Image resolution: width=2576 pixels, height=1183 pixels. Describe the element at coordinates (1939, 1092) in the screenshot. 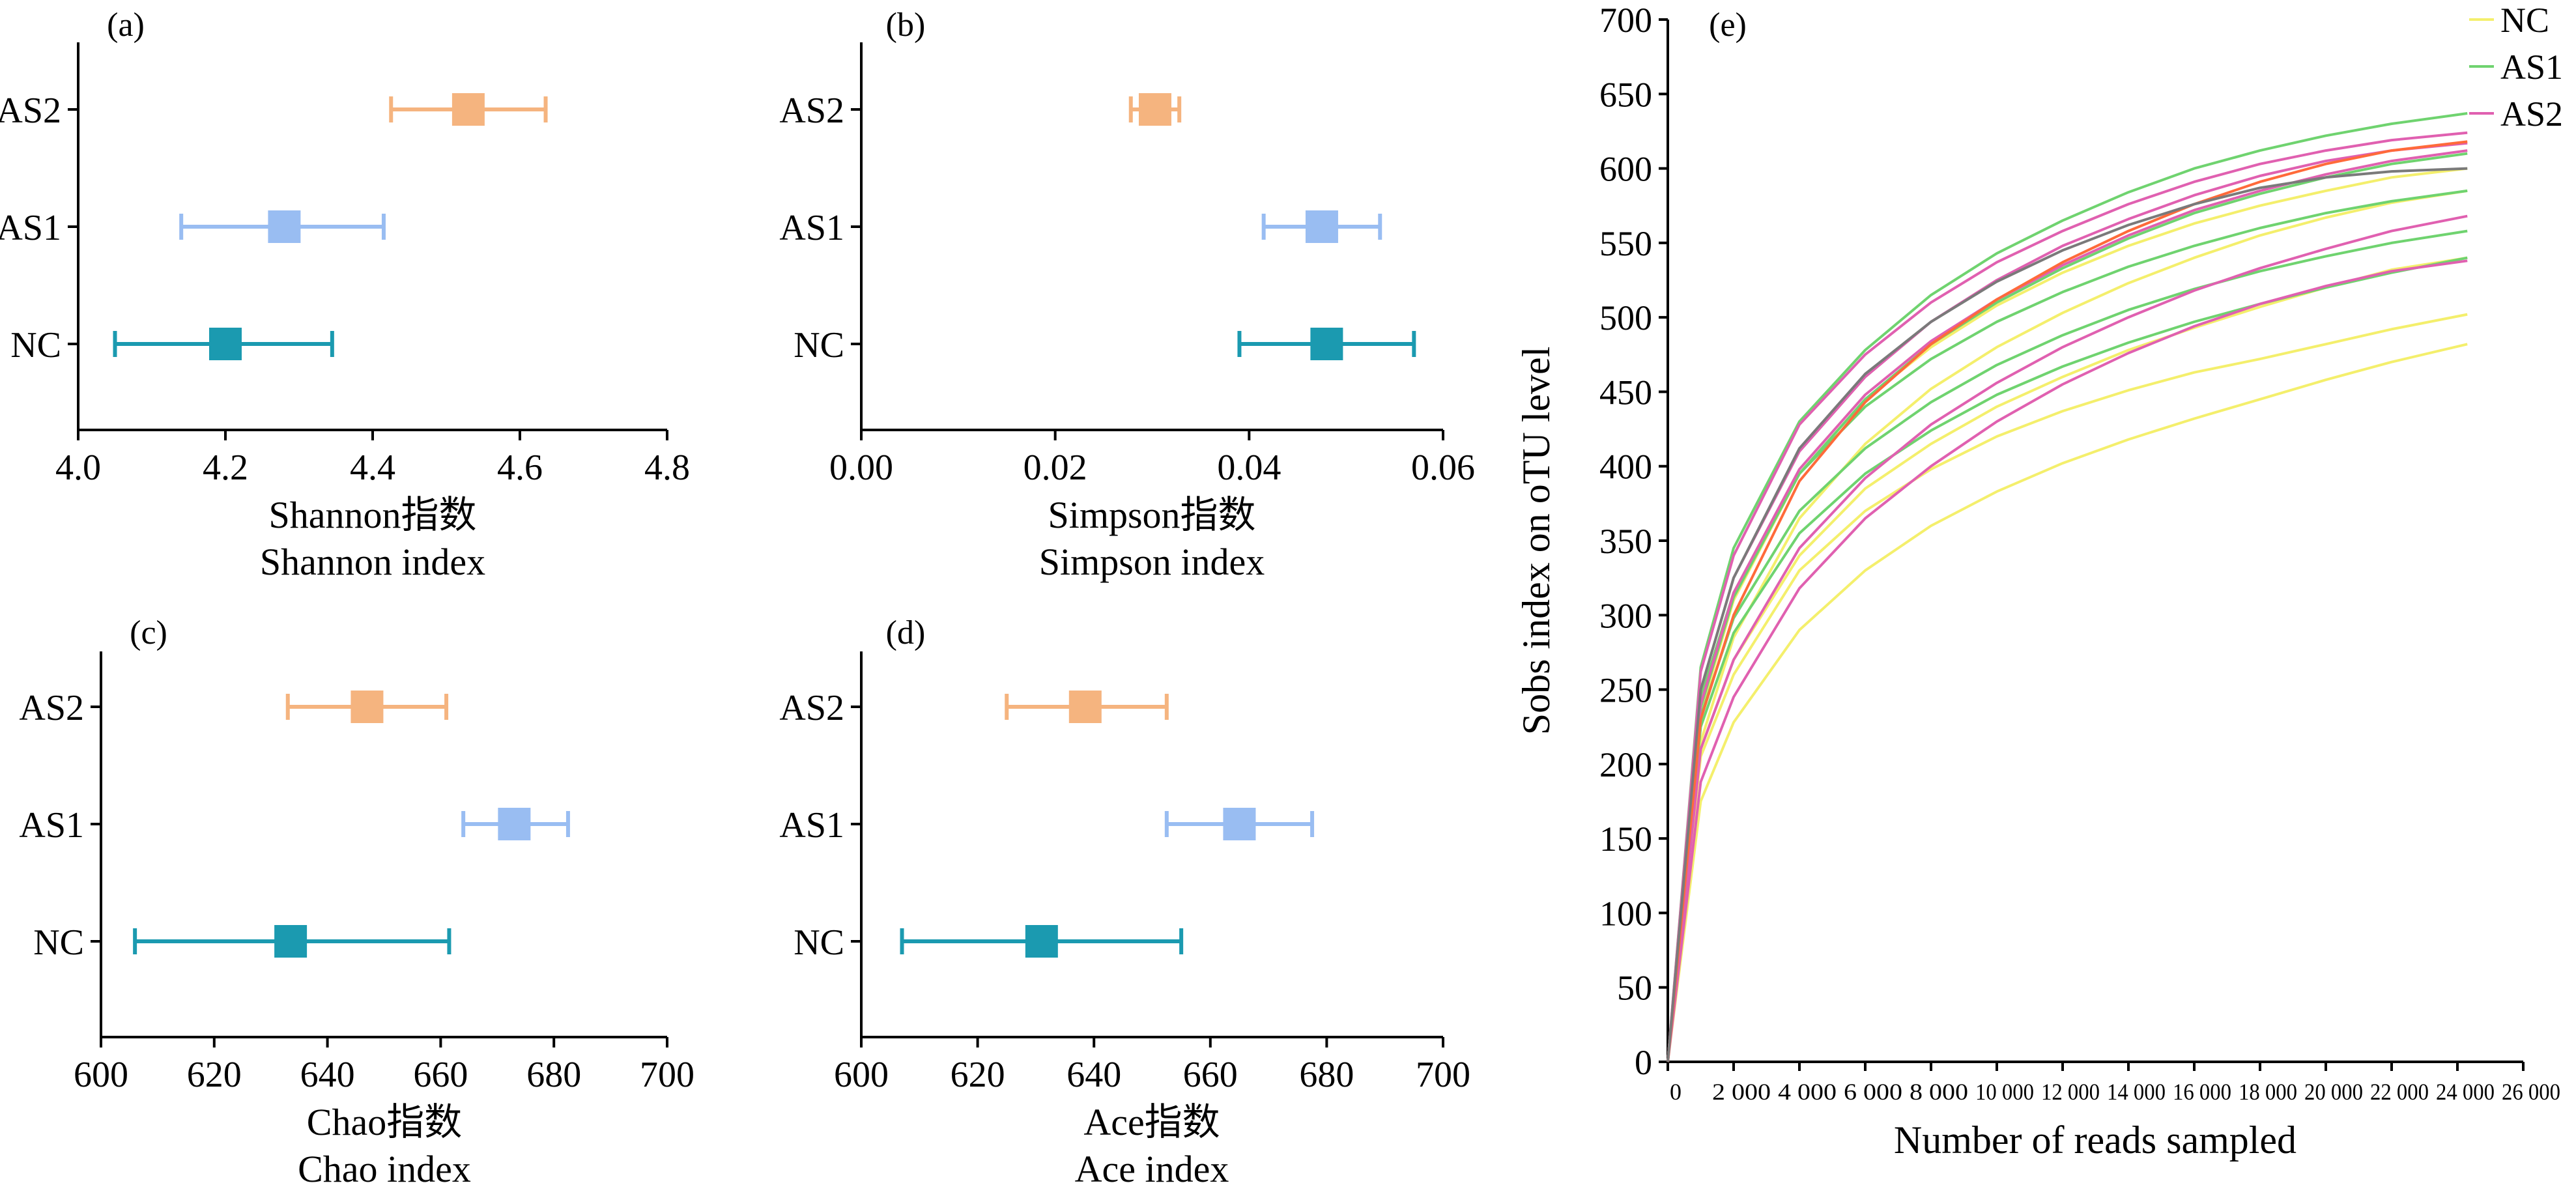

I see `x-tick-label: 8 000` at that location.